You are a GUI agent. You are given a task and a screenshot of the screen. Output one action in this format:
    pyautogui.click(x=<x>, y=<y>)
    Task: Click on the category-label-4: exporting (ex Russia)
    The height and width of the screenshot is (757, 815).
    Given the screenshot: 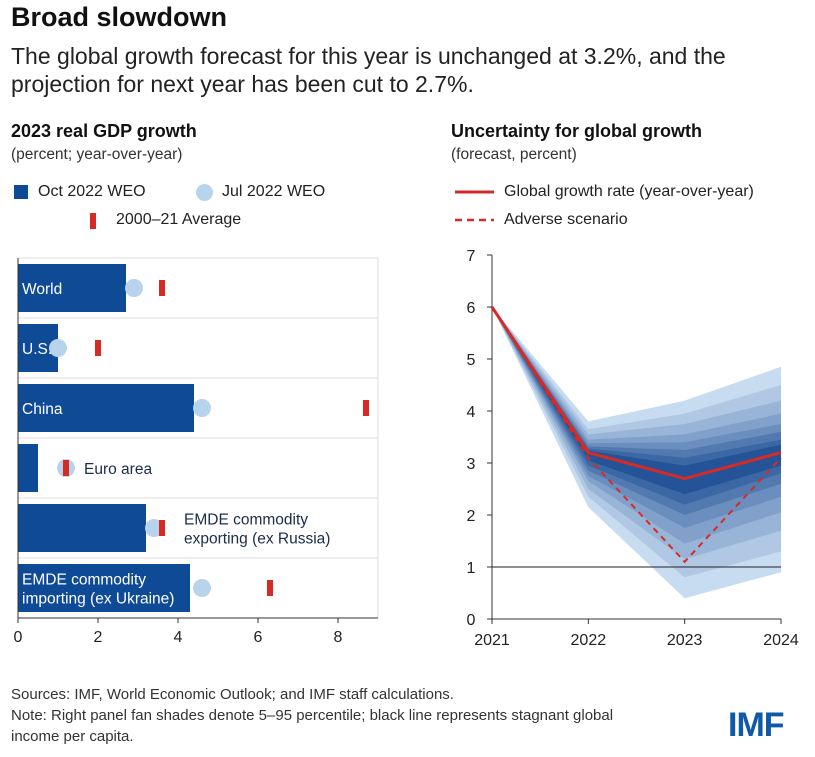 What is the action you would take?
    pyautogui.click(x=257, y=539)
    